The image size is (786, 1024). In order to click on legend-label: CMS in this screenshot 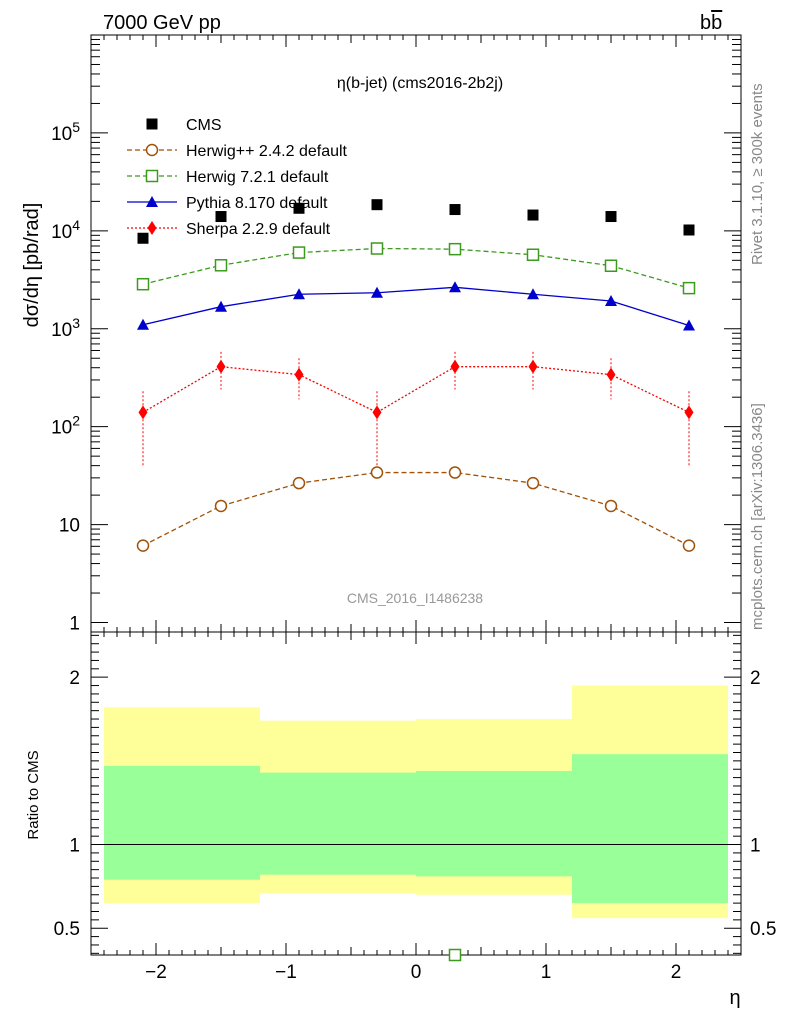, I will do `click(204, 125)`.